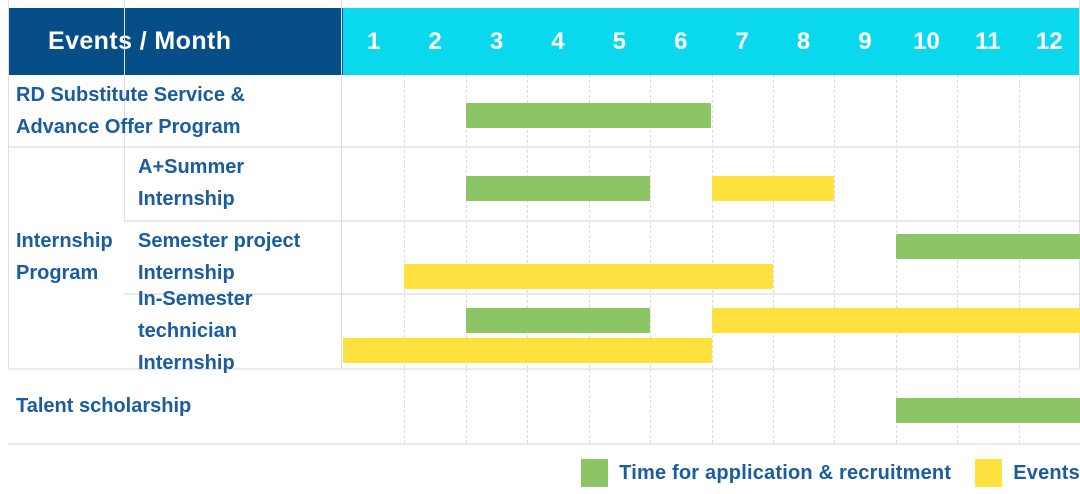 The width and height of the screenshot is (1080, 494). I want to click on legend: Time for application & recruitment Events, so click(830, 473).